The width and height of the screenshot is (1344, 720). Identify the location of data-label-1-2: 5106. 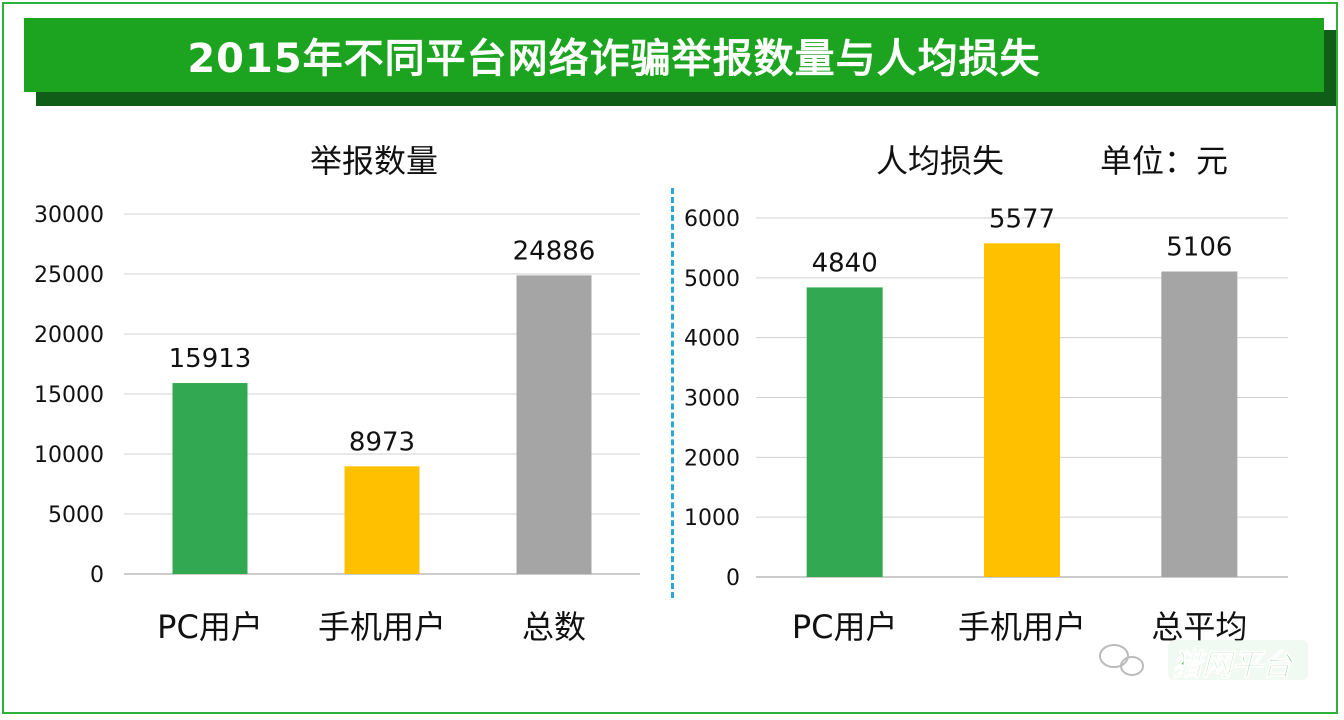
(1199, 247).